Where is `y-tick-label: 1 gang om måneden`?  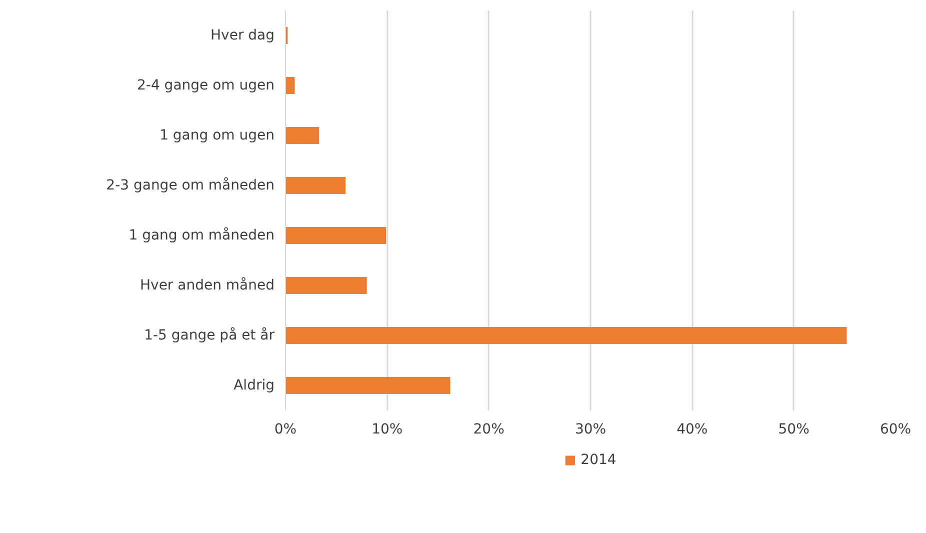
y-tick-label: 1 gang om måneden is located at coordinates (201, 235).